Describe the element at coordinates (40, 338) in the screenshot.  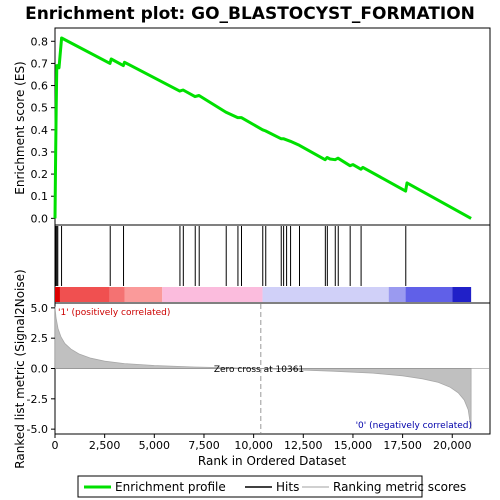
I see `metric-ytick-label: 2.5` at that location.